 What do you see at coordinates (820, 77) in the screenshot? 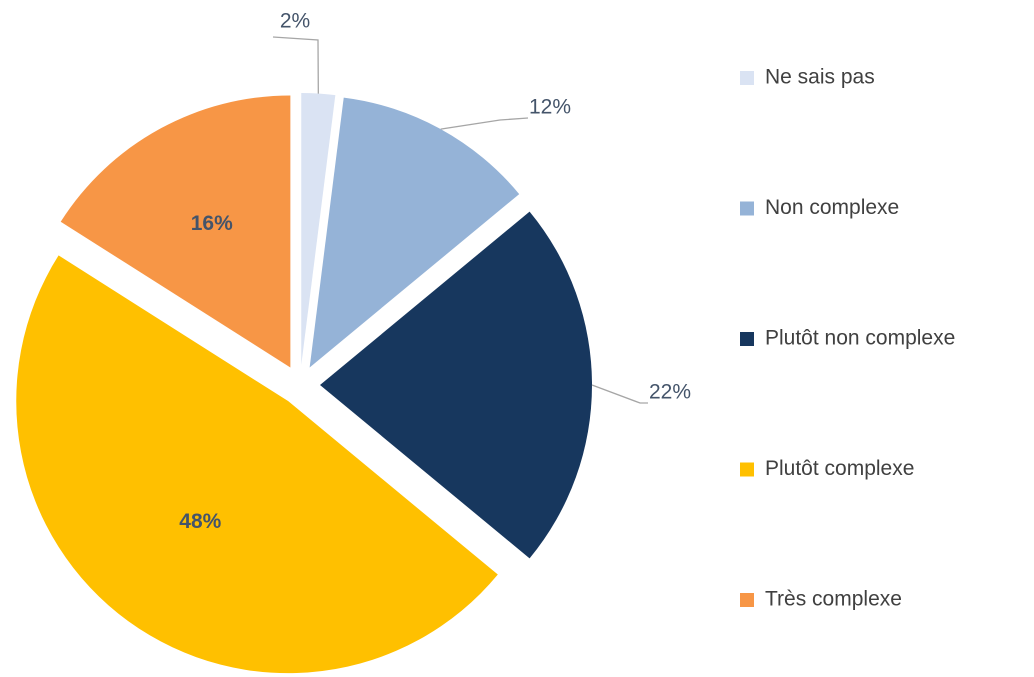
I see `legend-label: Ne sais pas` at bounding box center [820, 77].